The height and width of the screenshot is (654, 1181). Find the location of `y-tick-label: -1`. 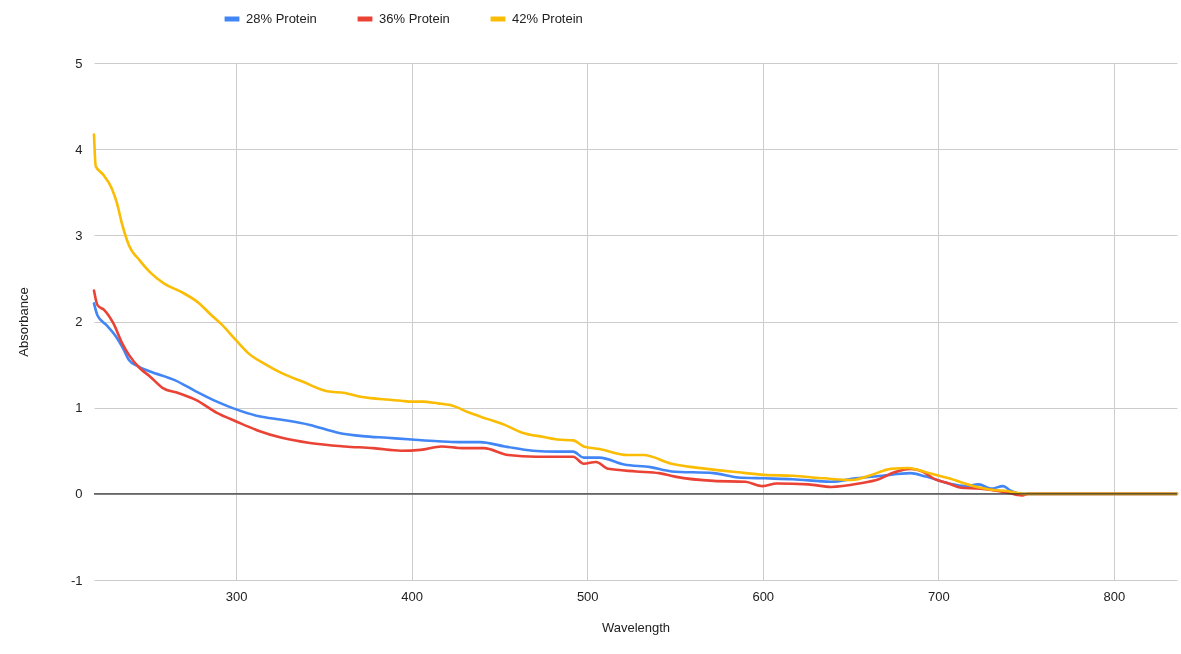

y-tick-label: -1 is located at coordinates (76, 580).